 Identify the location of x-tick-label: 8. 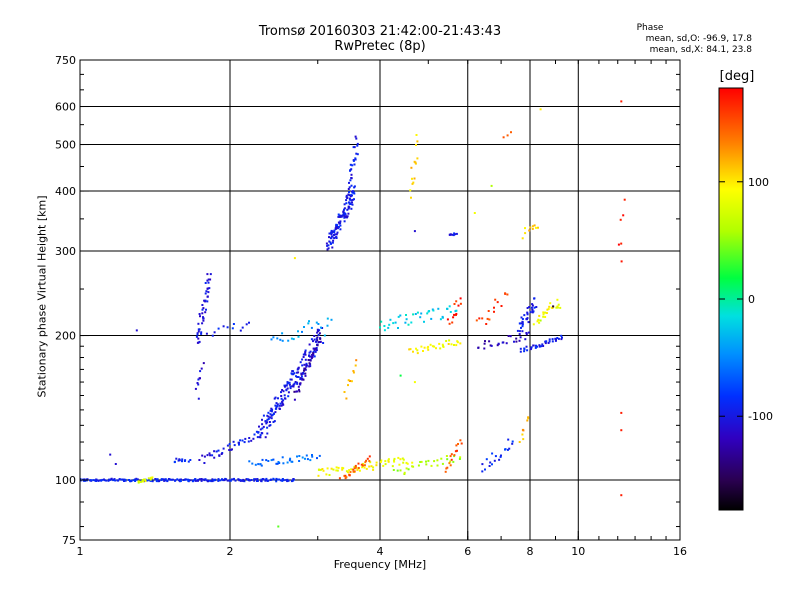
(530, 551).